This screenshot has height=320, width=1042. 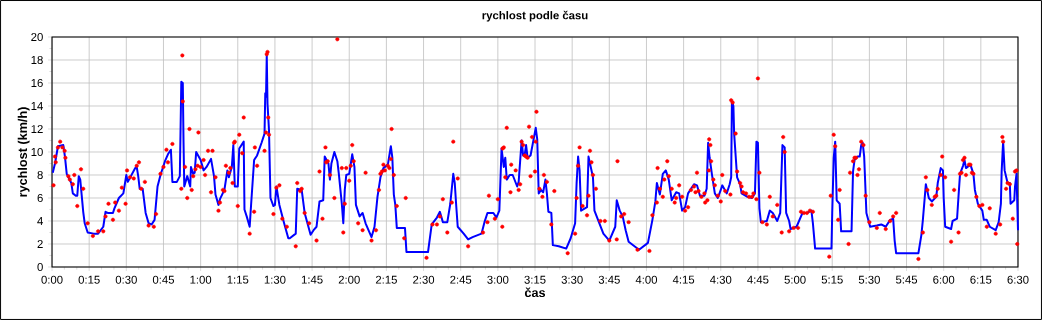 What do you see at coordinates (609, 279) in the screenshot?
I see `x-tick-label: 3:45` at bounding box center [609, 279].